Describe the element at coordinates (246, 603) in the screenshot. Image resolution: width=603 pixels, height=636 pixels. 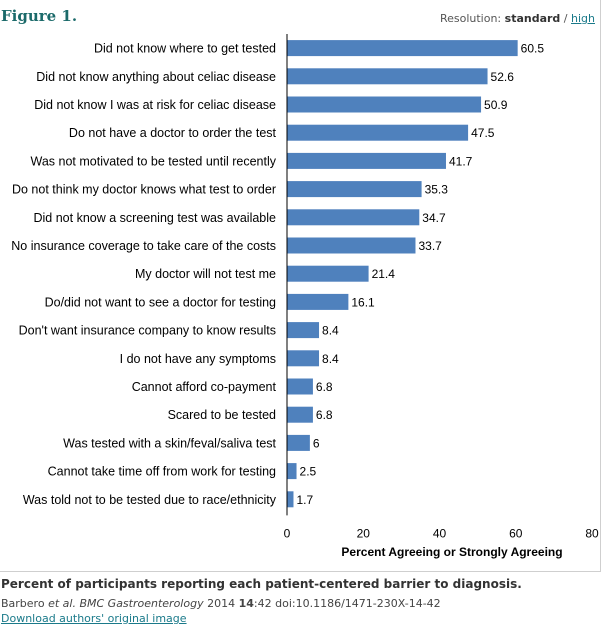
I see `citation-volume: 14` at that location.